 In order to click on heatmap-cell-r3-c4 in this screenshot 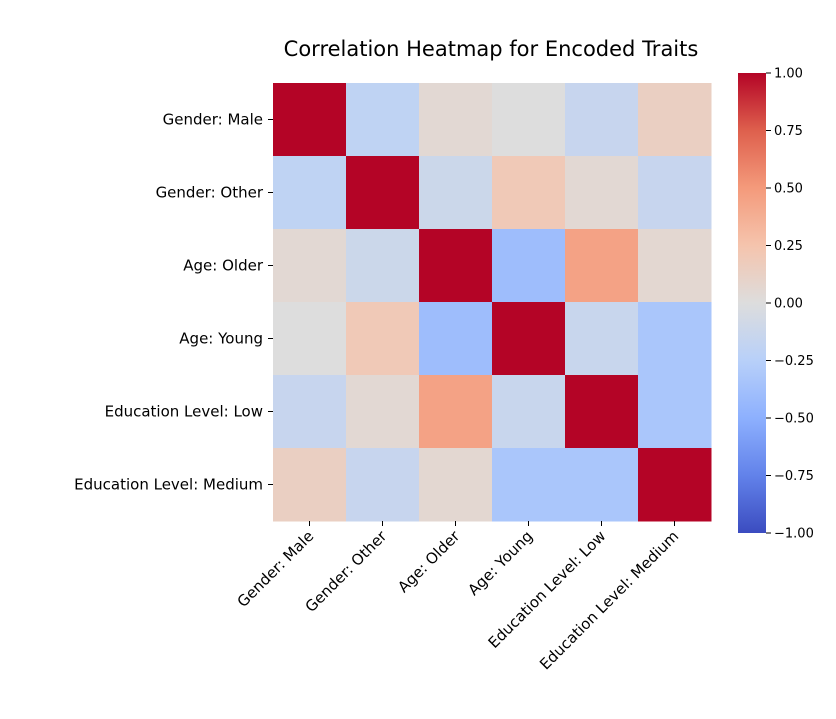, I will do `click(602, 339)`.